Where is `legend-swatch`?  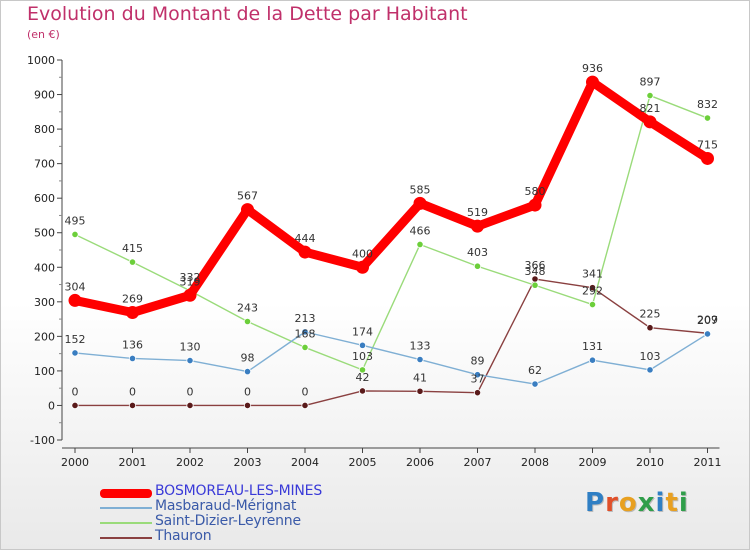 legend-swatch is located at coordinates (126, 523).